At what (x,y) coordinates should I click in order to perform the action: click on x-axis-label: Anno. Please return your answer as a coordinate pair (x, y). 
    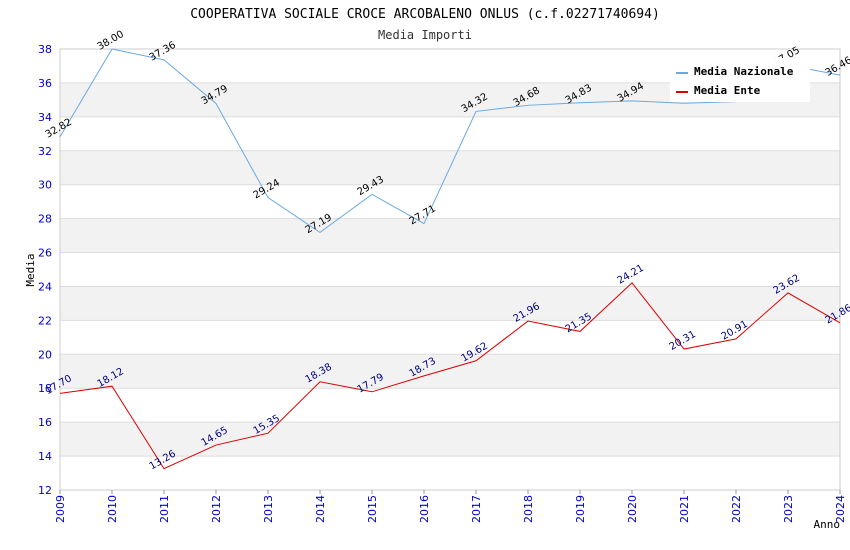
    Looking at the image, I should click on (827, 524).